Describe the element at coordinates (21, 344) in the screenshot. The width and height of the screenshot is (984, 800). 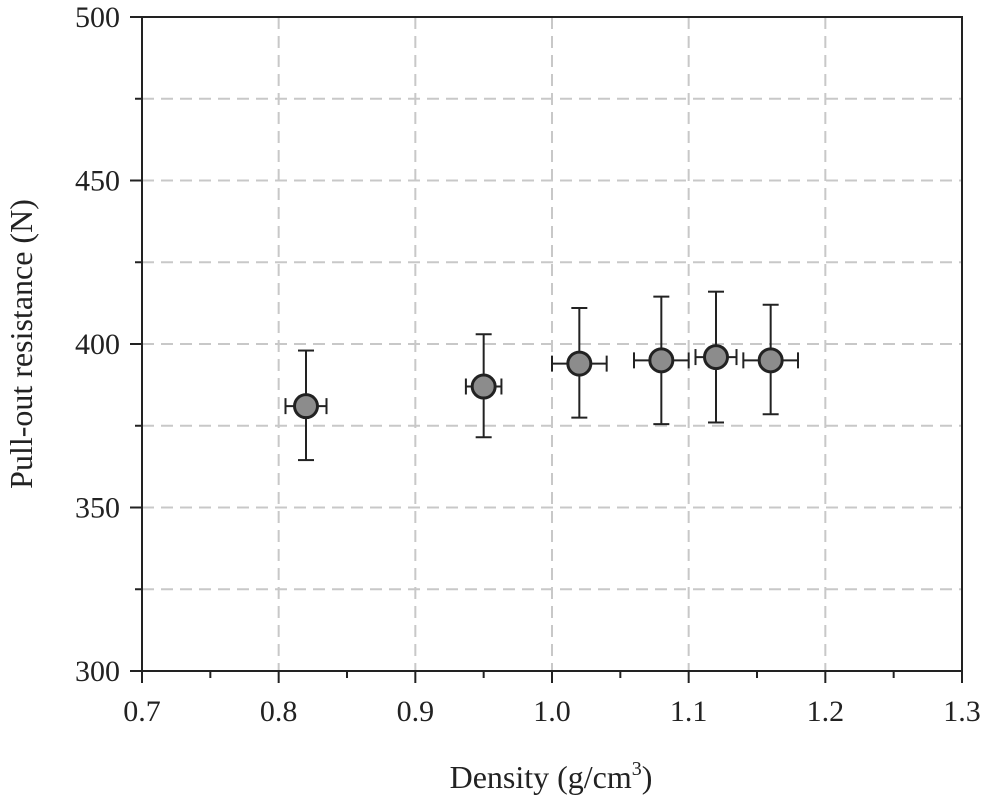
I see `y-axis-title: Pull-out resistance (N)` at that location.